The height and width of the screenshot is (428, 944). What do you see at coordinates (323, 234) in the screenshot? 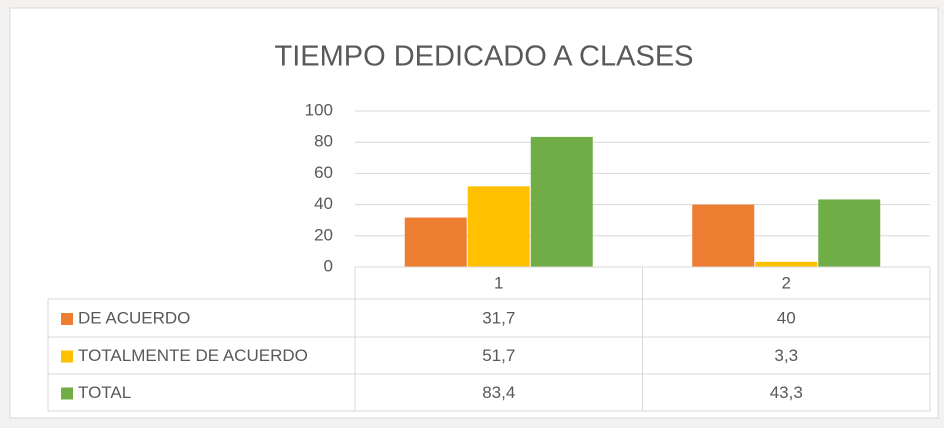
I see `y-tick-label: 20` at bounding box center [323, 234].